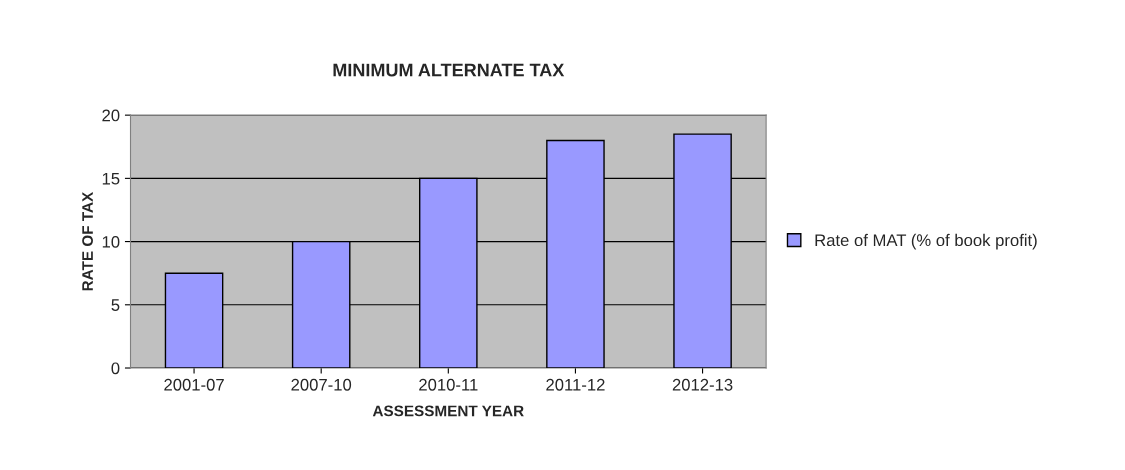  I want to click on y-axis-title: RATE OF TAX, so click(87, 241).